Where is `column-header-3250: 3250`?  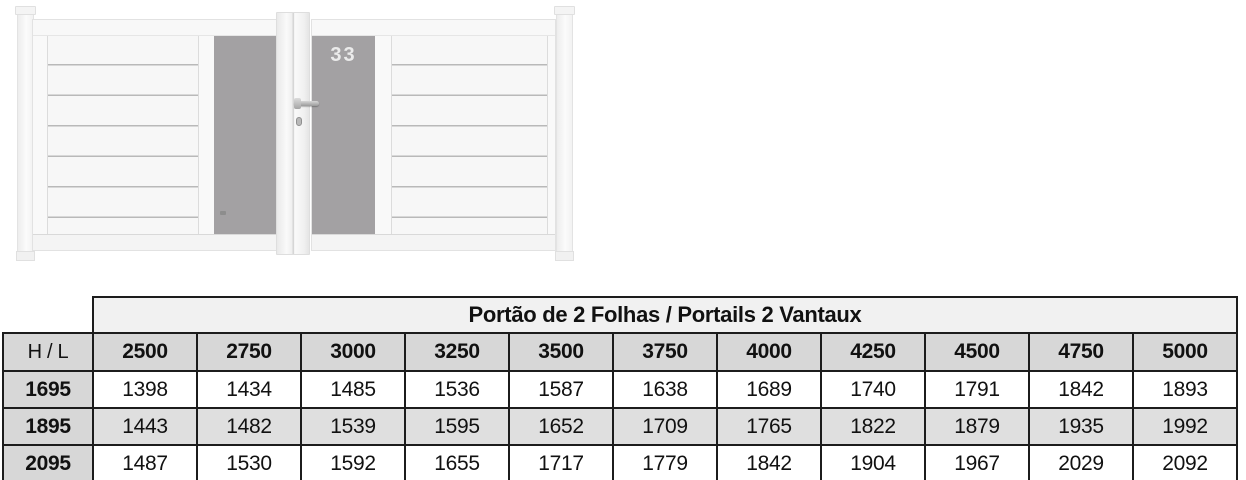 column-header-3250: 3250 is located at coordinates (457, 352).